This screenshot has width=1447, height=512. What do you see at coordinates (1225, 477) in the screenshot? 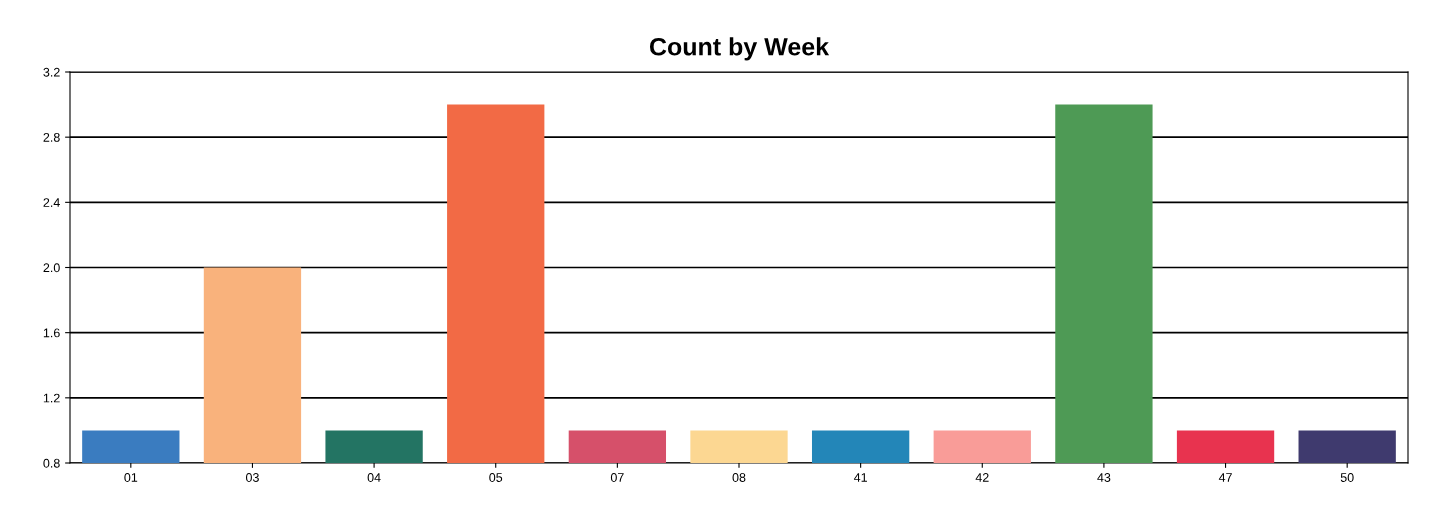
I see `x-tick-label: 47` at bounding box center [1225, 477].